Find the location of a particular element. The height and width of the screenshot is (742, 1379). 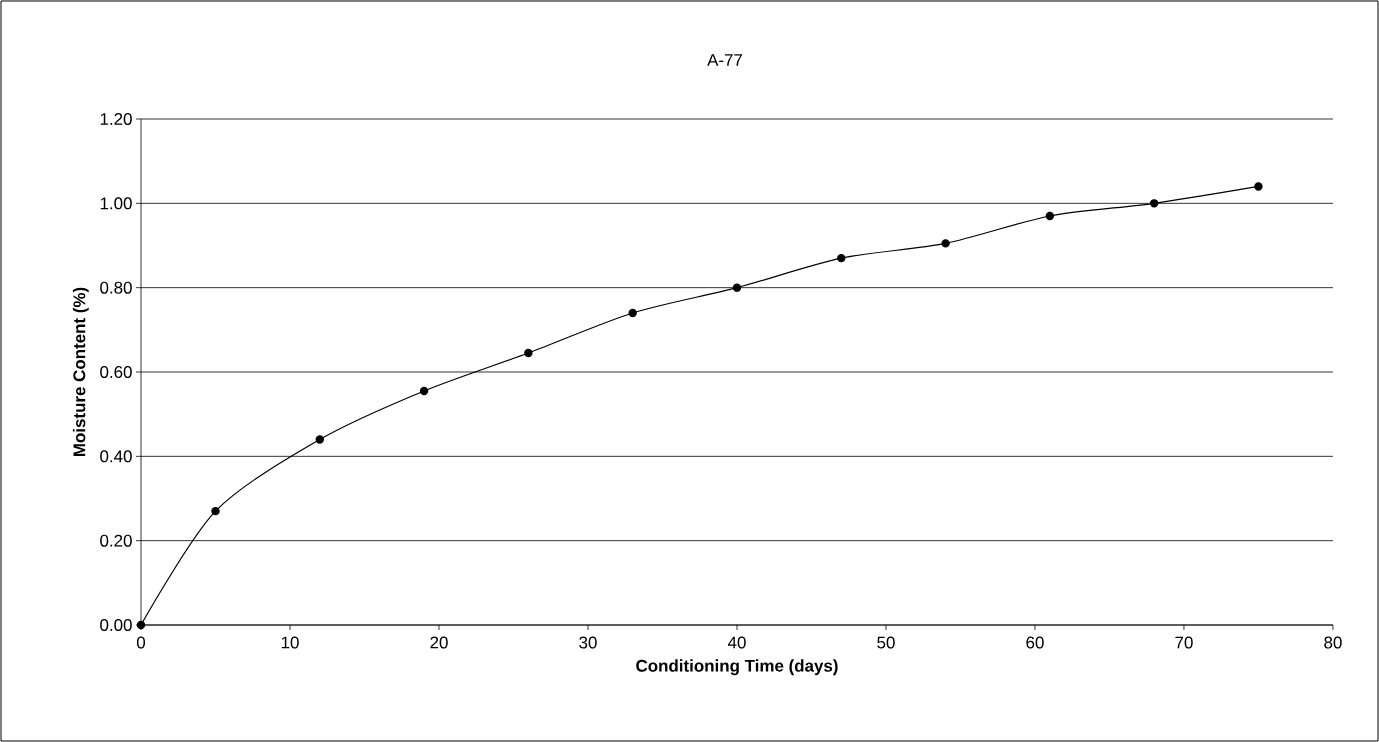

x-tick-label: 30 is located at coordinates (588, 642).